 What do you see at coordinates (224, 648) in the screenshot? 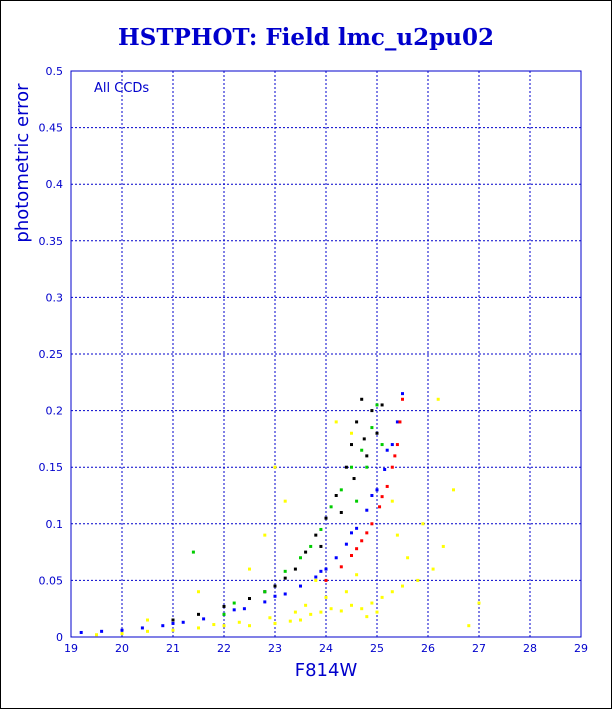
I see `x-tick-label: 22` at bounding box center [224, 648].